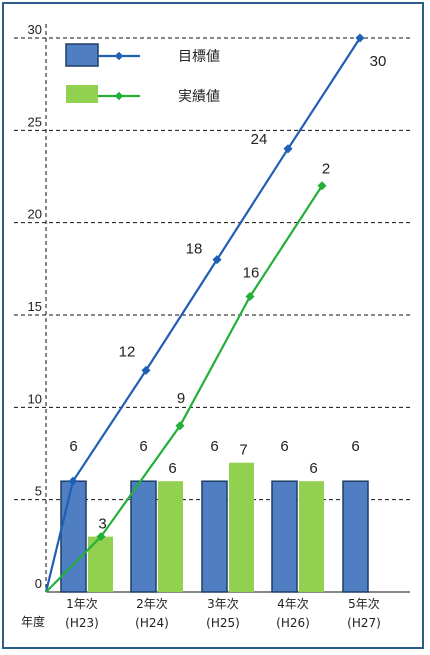 This screenshot has height=655, width=430. Describe the element at coordinates (82, 623) in the screenshot. I see `category-sublabel: (H23)` at that location.